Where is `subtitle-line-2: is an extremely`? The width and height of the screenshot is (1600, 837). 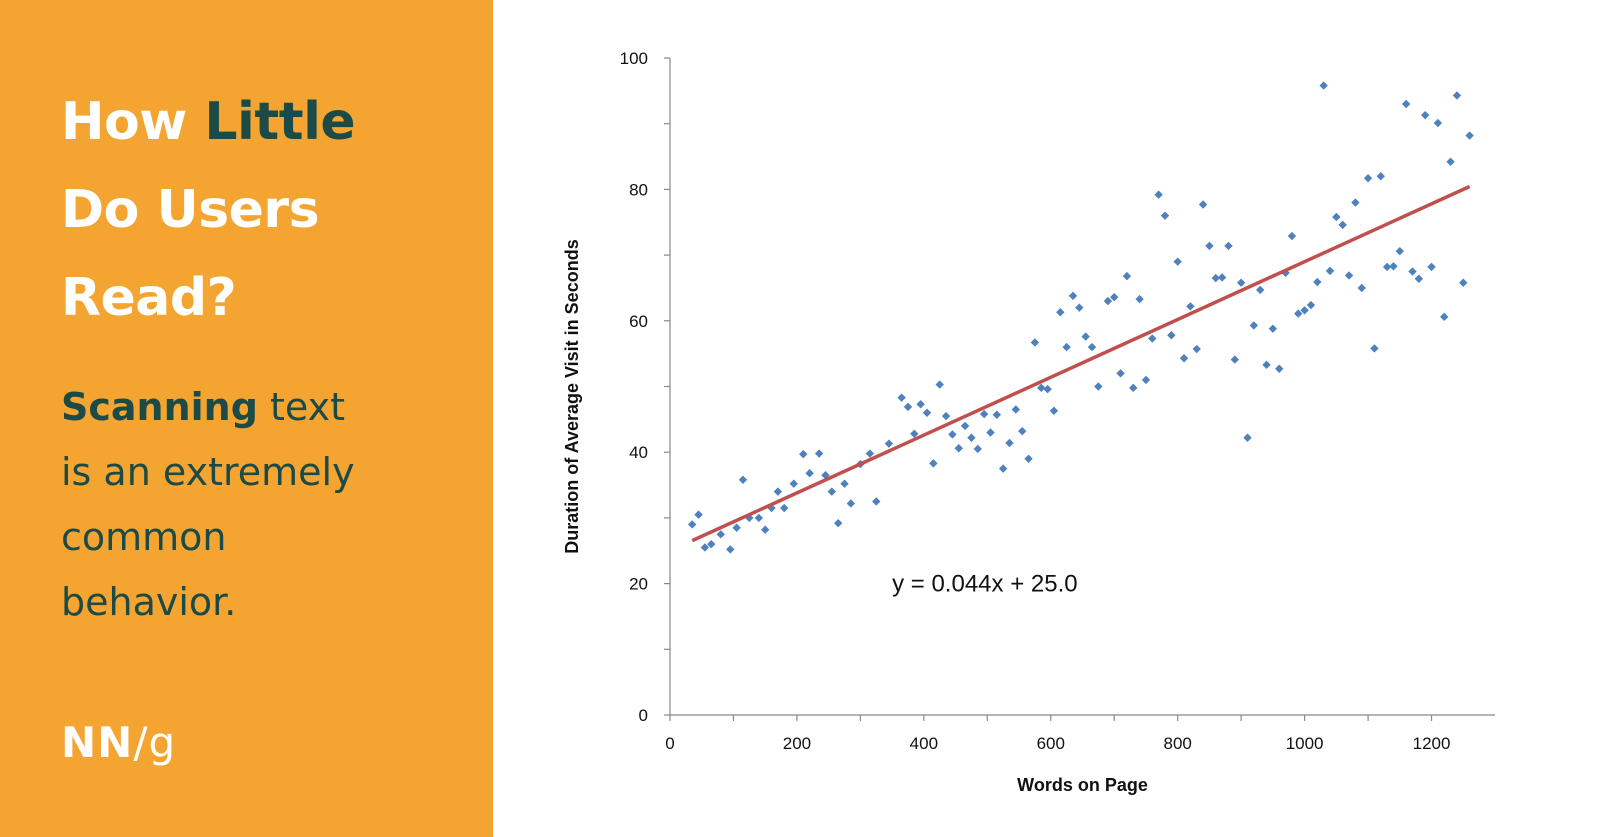 subtitle-line-2: is an extremely is located at coordinates (208, 472).